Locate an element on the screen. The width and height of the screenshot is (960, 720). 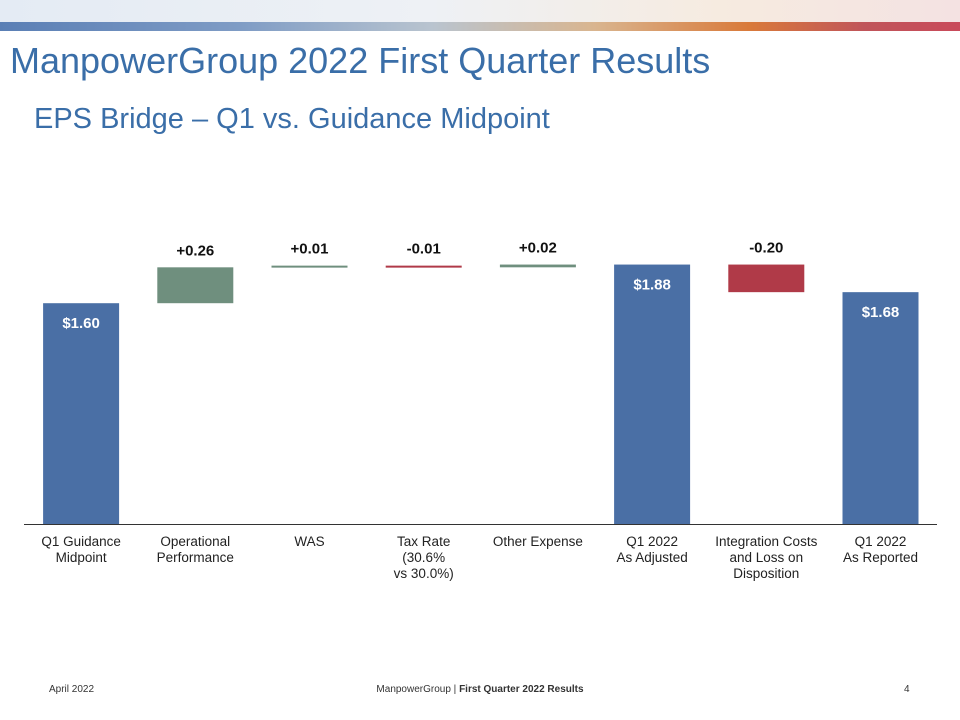
header-color-band is located at coordinates (480, 26).